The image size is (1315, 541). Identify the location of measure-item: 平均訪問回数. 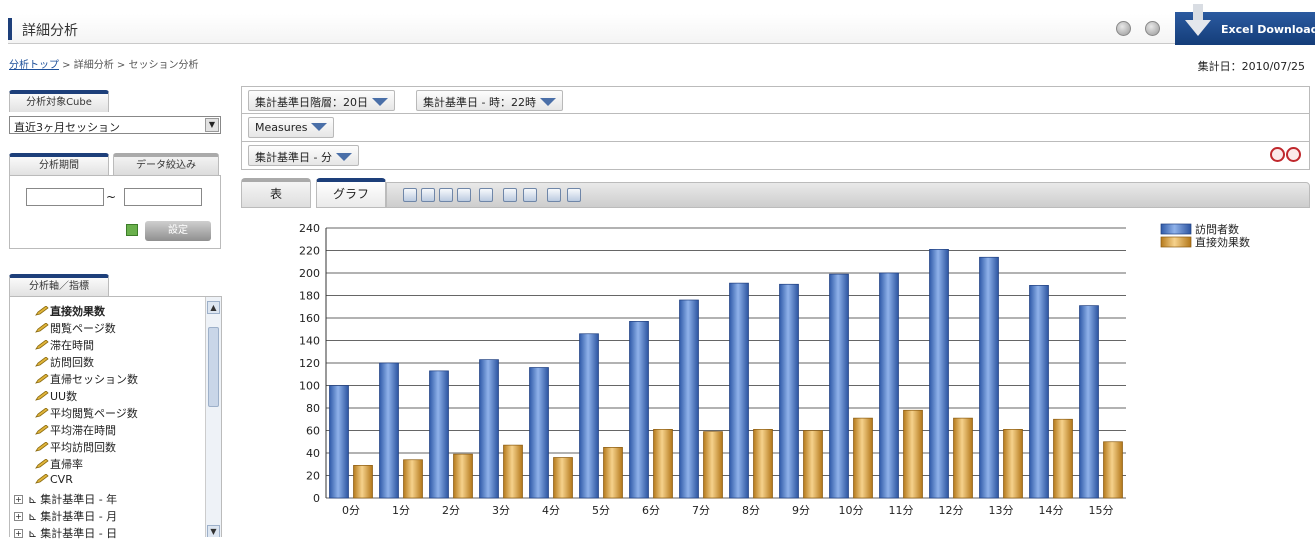
(75, 447).